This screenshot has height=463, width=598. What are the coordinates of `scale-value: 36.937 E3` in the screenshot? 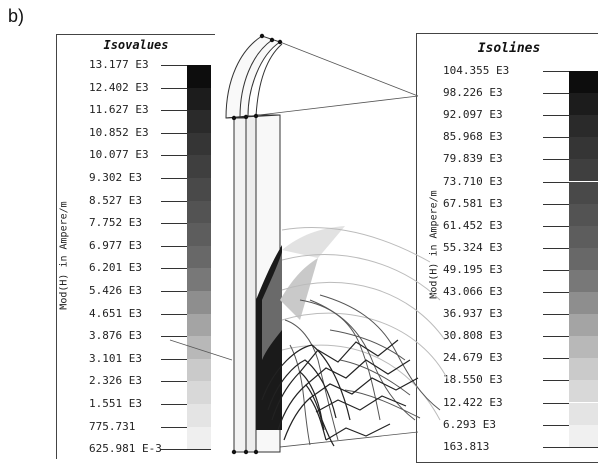 It's located at (473, 314).